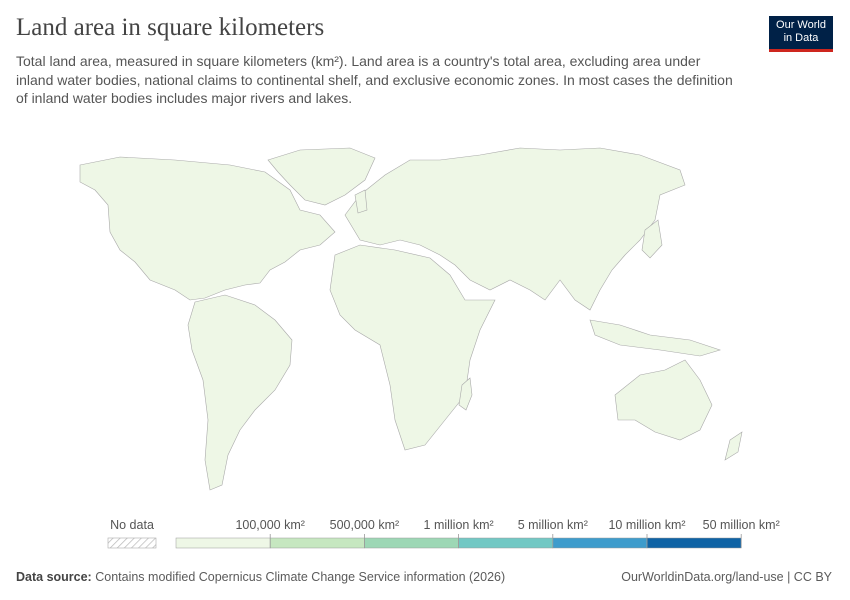  I want to click on no-data-label: No data, so click(132, 525).